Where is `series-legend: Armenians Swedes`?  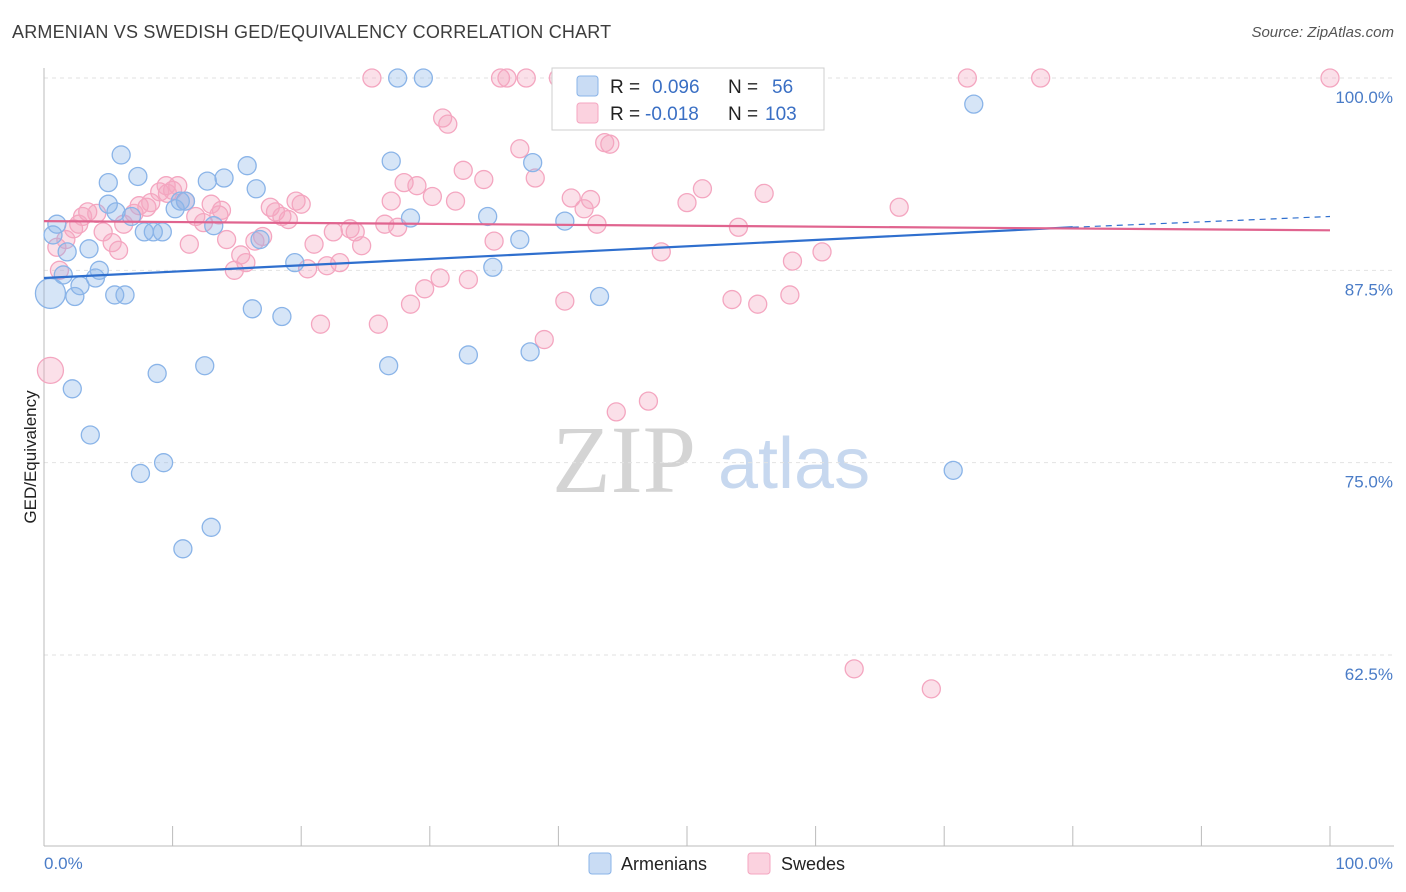 series-legend: Armenians Swedes is located at coordinates (716, 863).